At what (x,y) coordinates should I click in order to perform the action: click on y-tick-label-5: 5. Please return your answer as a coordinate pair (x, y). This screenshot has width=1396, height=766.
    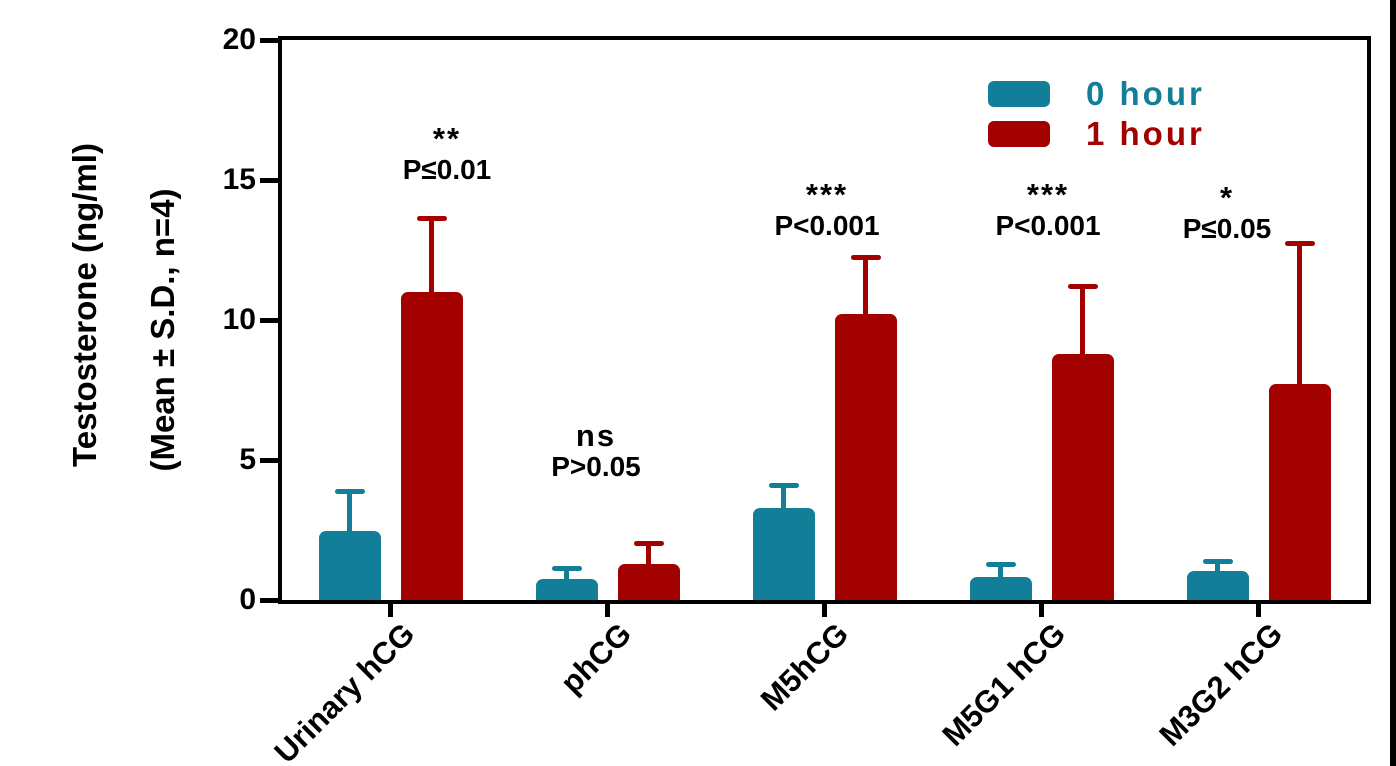
    Looking at the image, I should click on (247, 459).